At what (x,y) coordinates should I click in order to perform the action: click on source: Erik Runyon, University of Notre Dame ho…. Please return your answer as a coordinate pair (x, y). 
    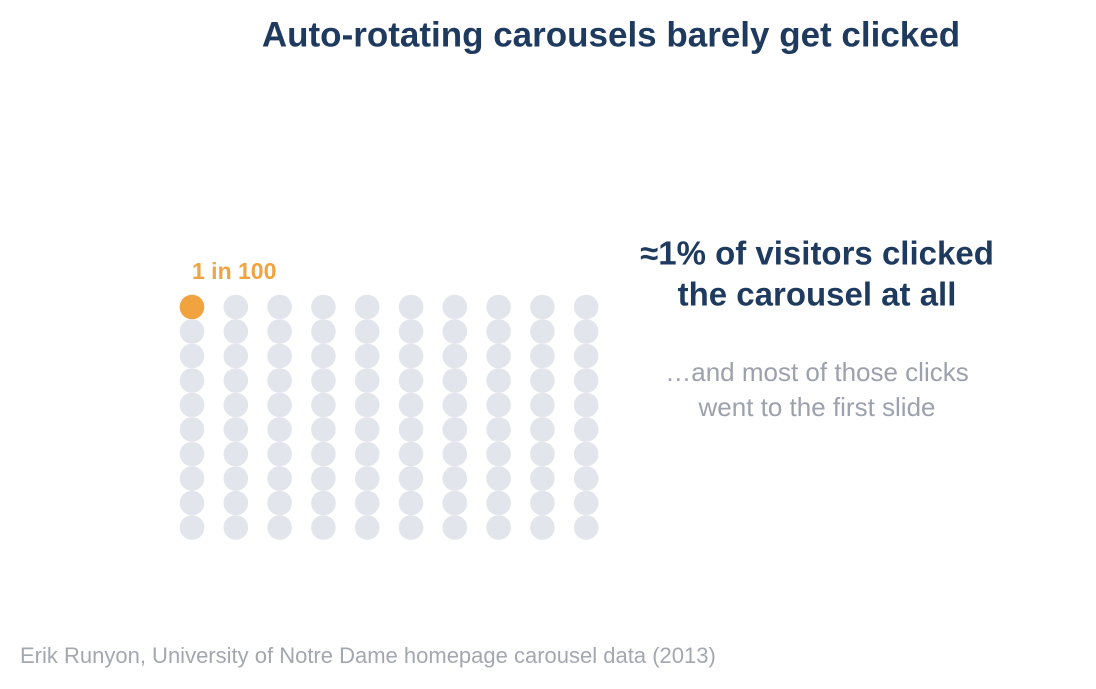
    Looking at the image, I should click on (368, 655).